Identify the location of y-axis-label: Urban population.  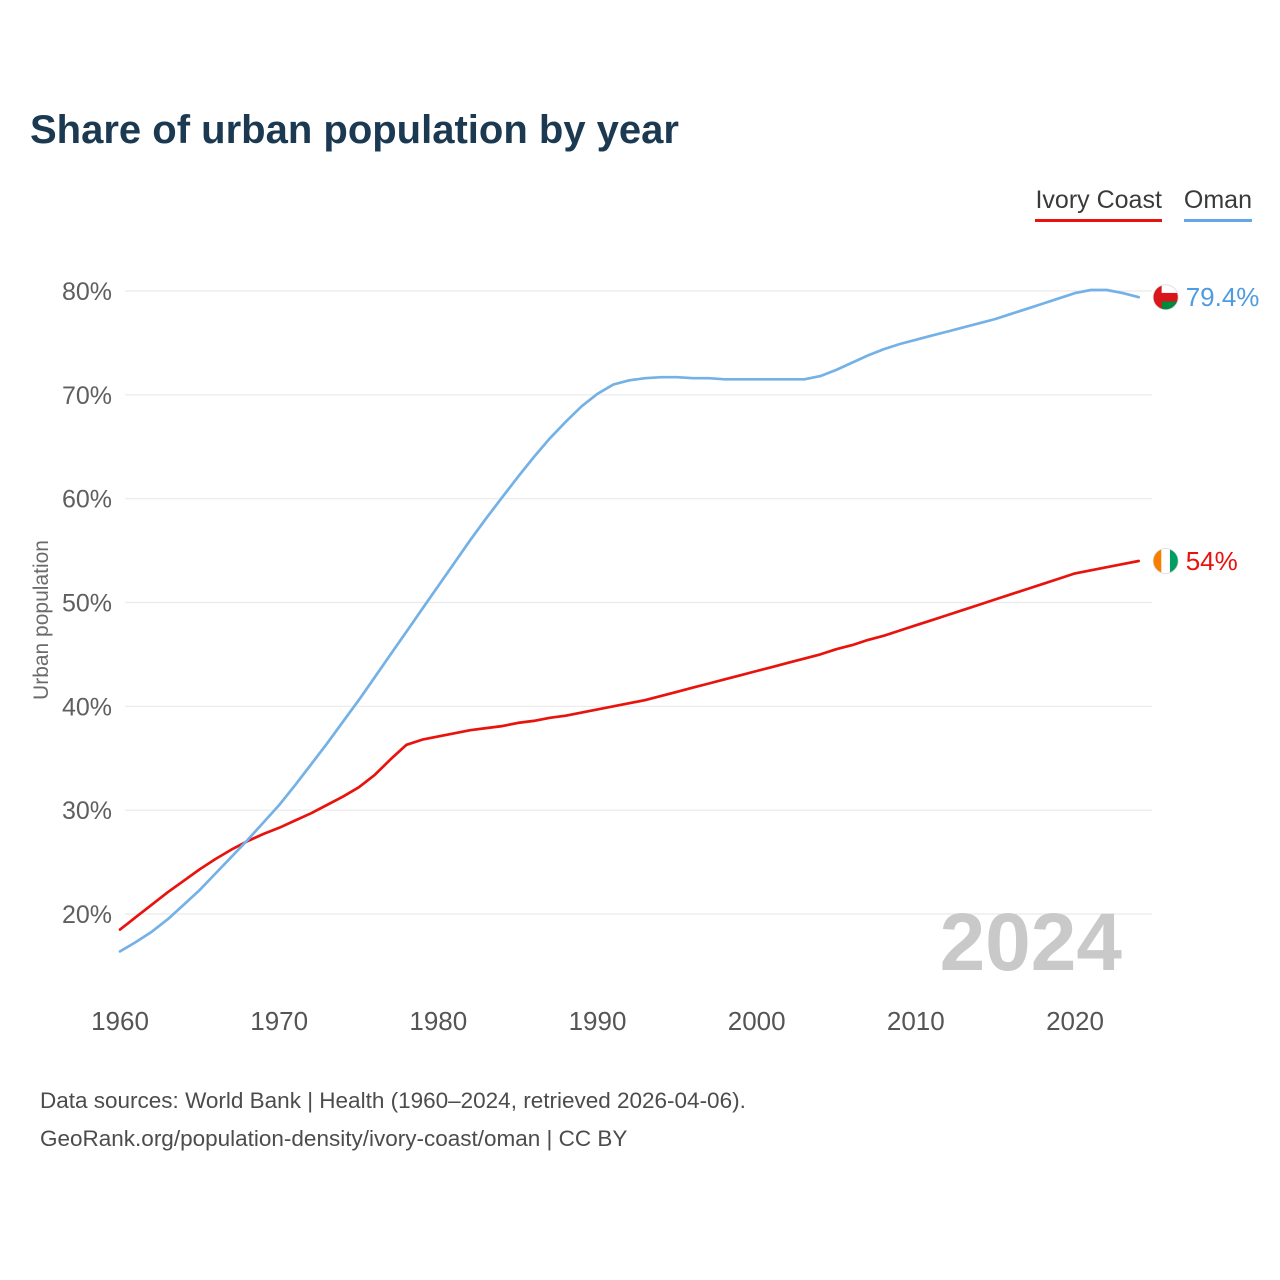
(41, 620).